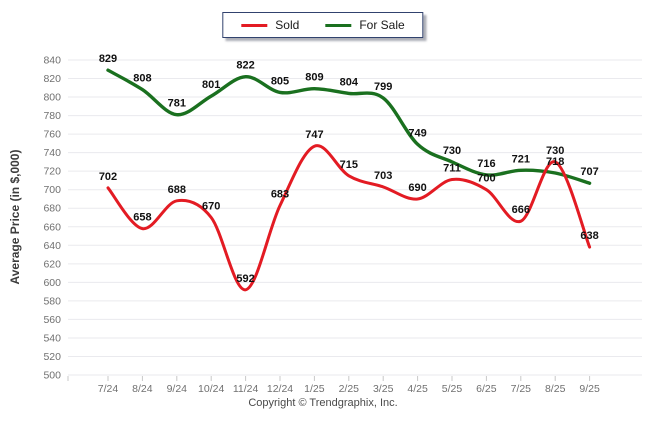 The image size is (646, 434). Describe the element at coordinates (52, 135) in the screenshot. I see `y-tick-label: 760` at that location.